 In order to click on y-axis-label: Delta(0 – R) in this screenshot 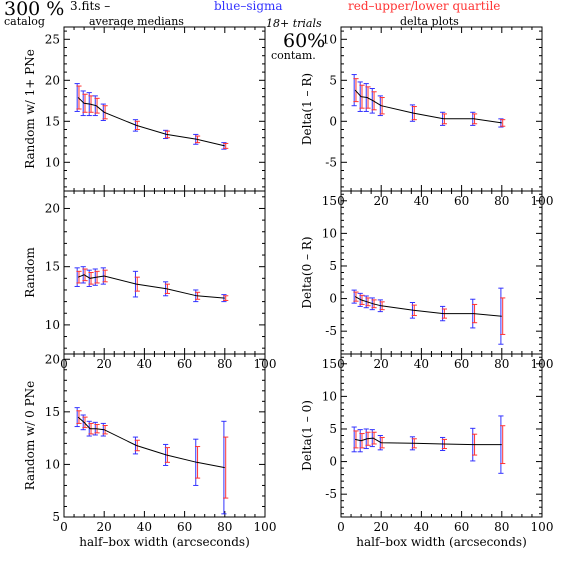, I will do `click(307, 272)`.